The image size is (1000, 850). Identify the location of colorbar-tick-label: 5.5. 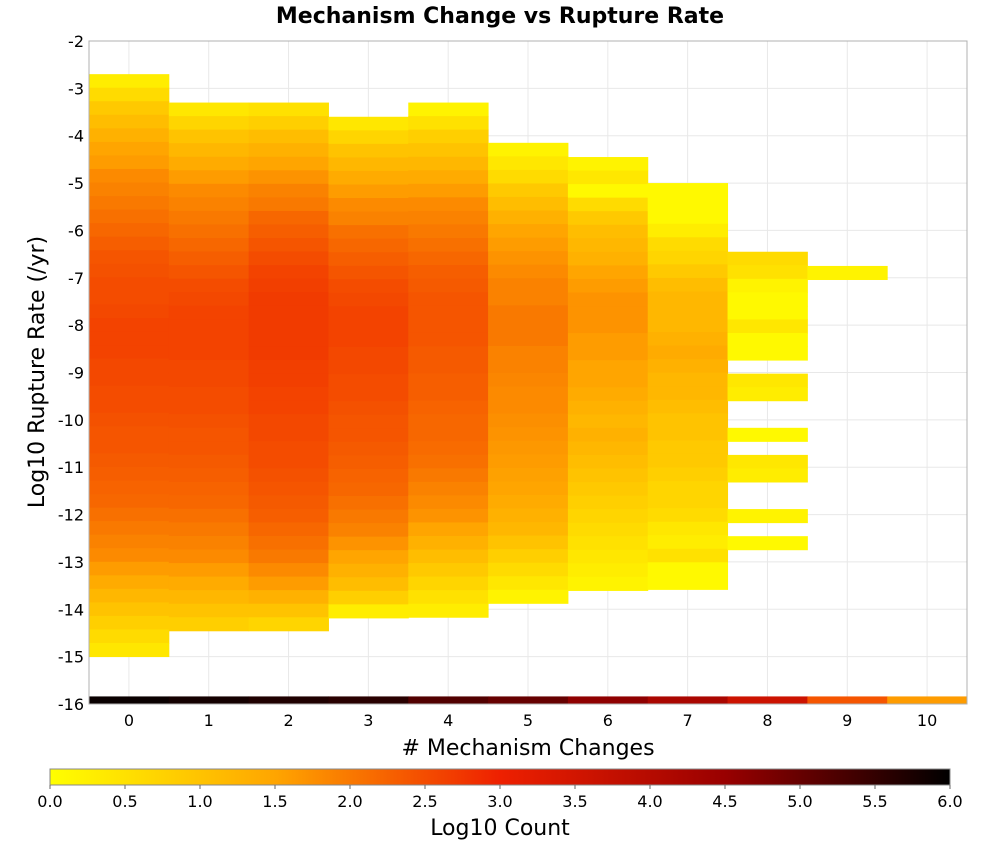
(874, 801).